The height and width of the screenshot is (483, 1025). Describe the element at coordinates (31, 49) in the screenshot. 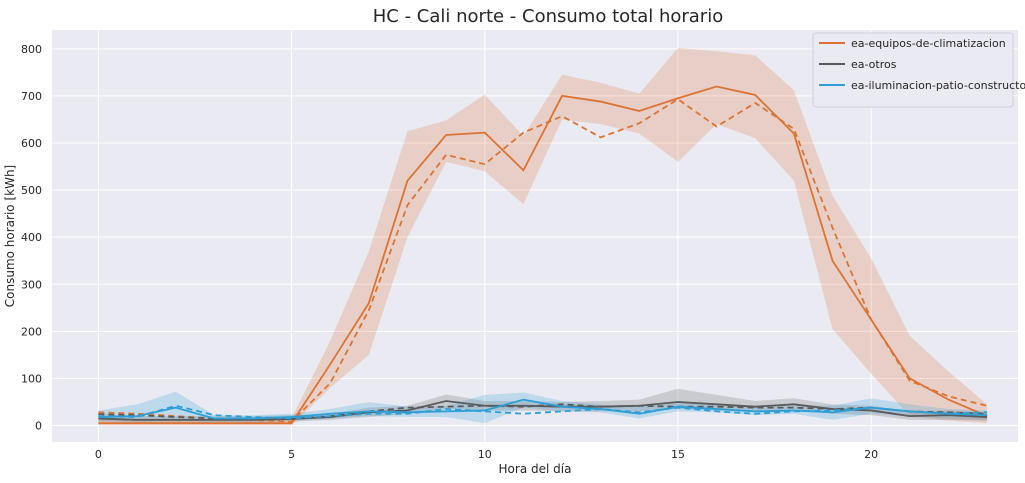

I see `y-tick-label: 800` at that location.